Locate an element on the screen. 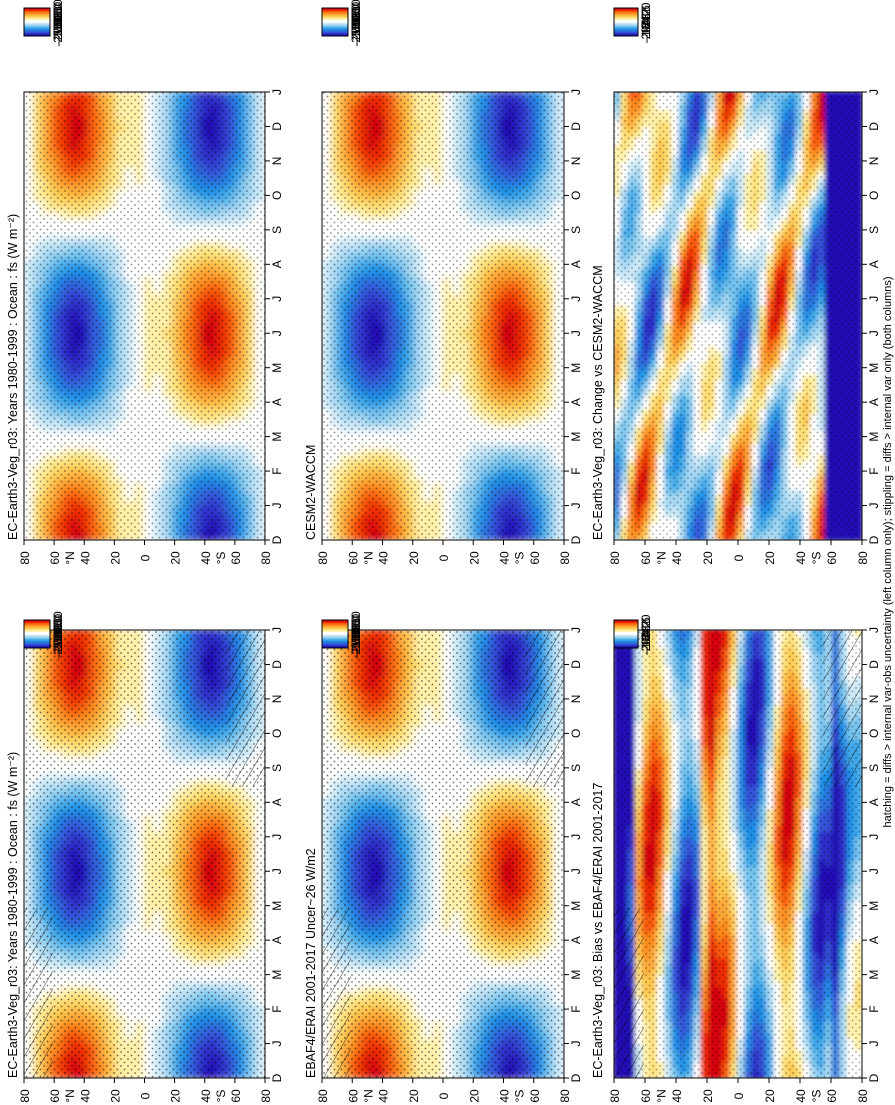  colorbar-tick-label: 50 is located at coordinates (356, 631).